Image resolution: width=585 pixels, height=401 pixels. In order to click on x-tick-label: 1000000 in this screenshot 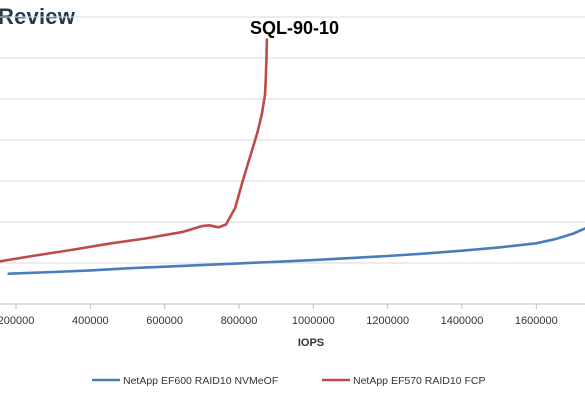, I will do `click(313, 321)`.